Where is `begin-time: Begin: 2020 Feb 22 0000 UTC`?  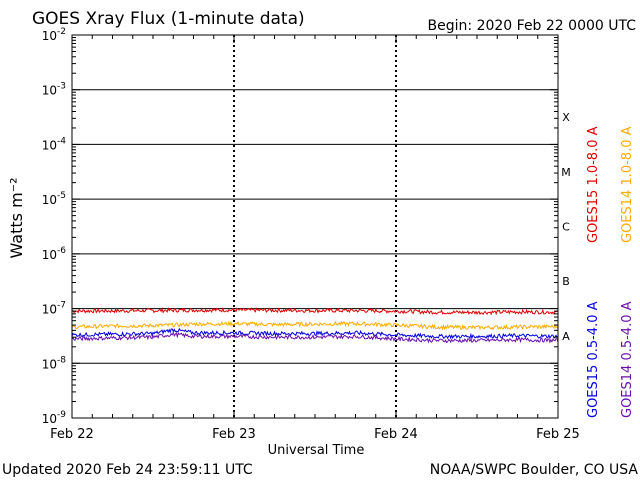
begin-time: Begin: 2020 Feb 22 0000 UTC is located at coordinates (532, 26).